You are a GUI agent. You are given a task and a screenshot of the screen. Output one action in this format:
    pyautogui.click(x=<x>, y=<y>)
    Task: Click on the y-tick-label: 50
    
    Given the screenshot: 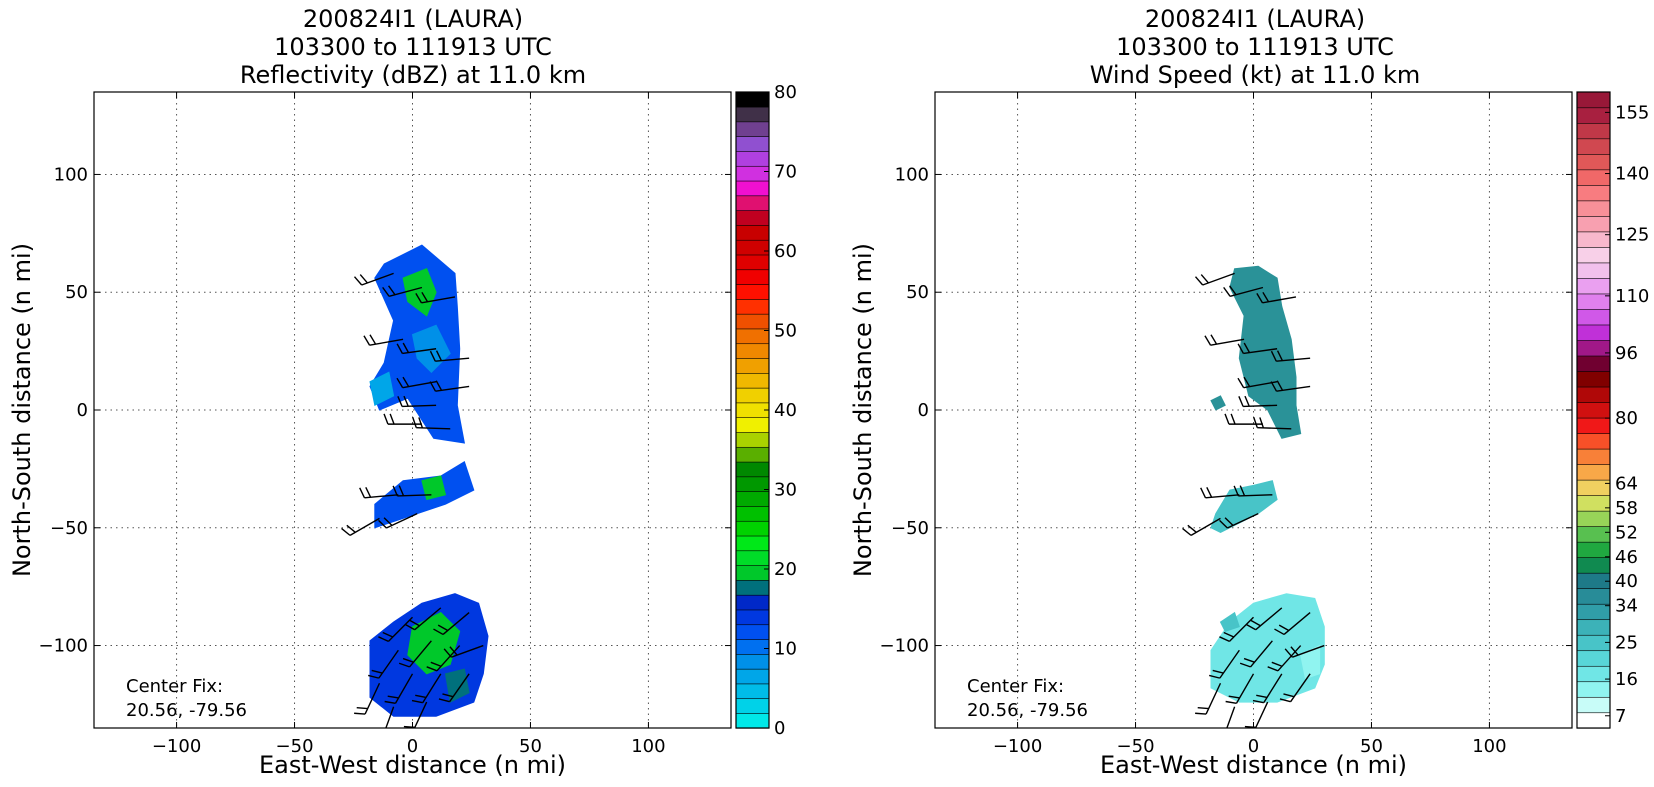 What is the action you would take?
    pyautogui.click(x=76, y=292)
    